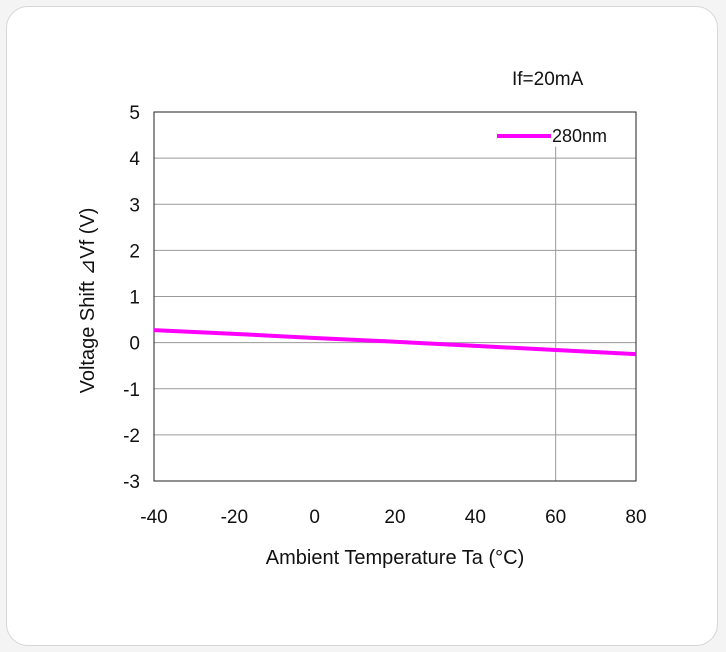 The height and width of the screenshot is (652, 726). I want to click on x-tick-label: -40, so click(153, 517).